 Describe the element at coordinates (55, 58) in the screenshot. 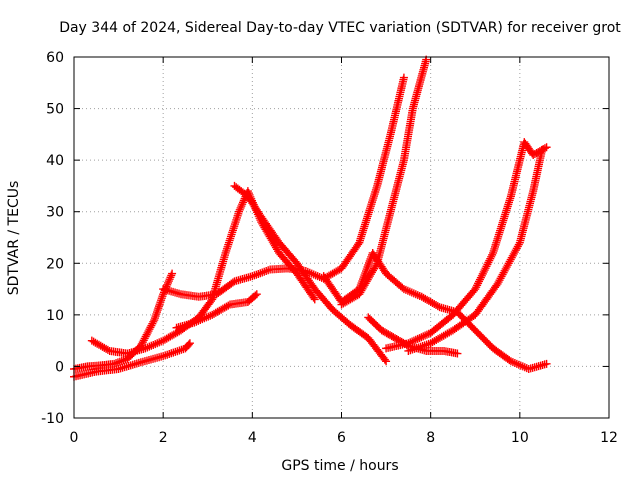

I see `y-tick-label: 60` at that location.